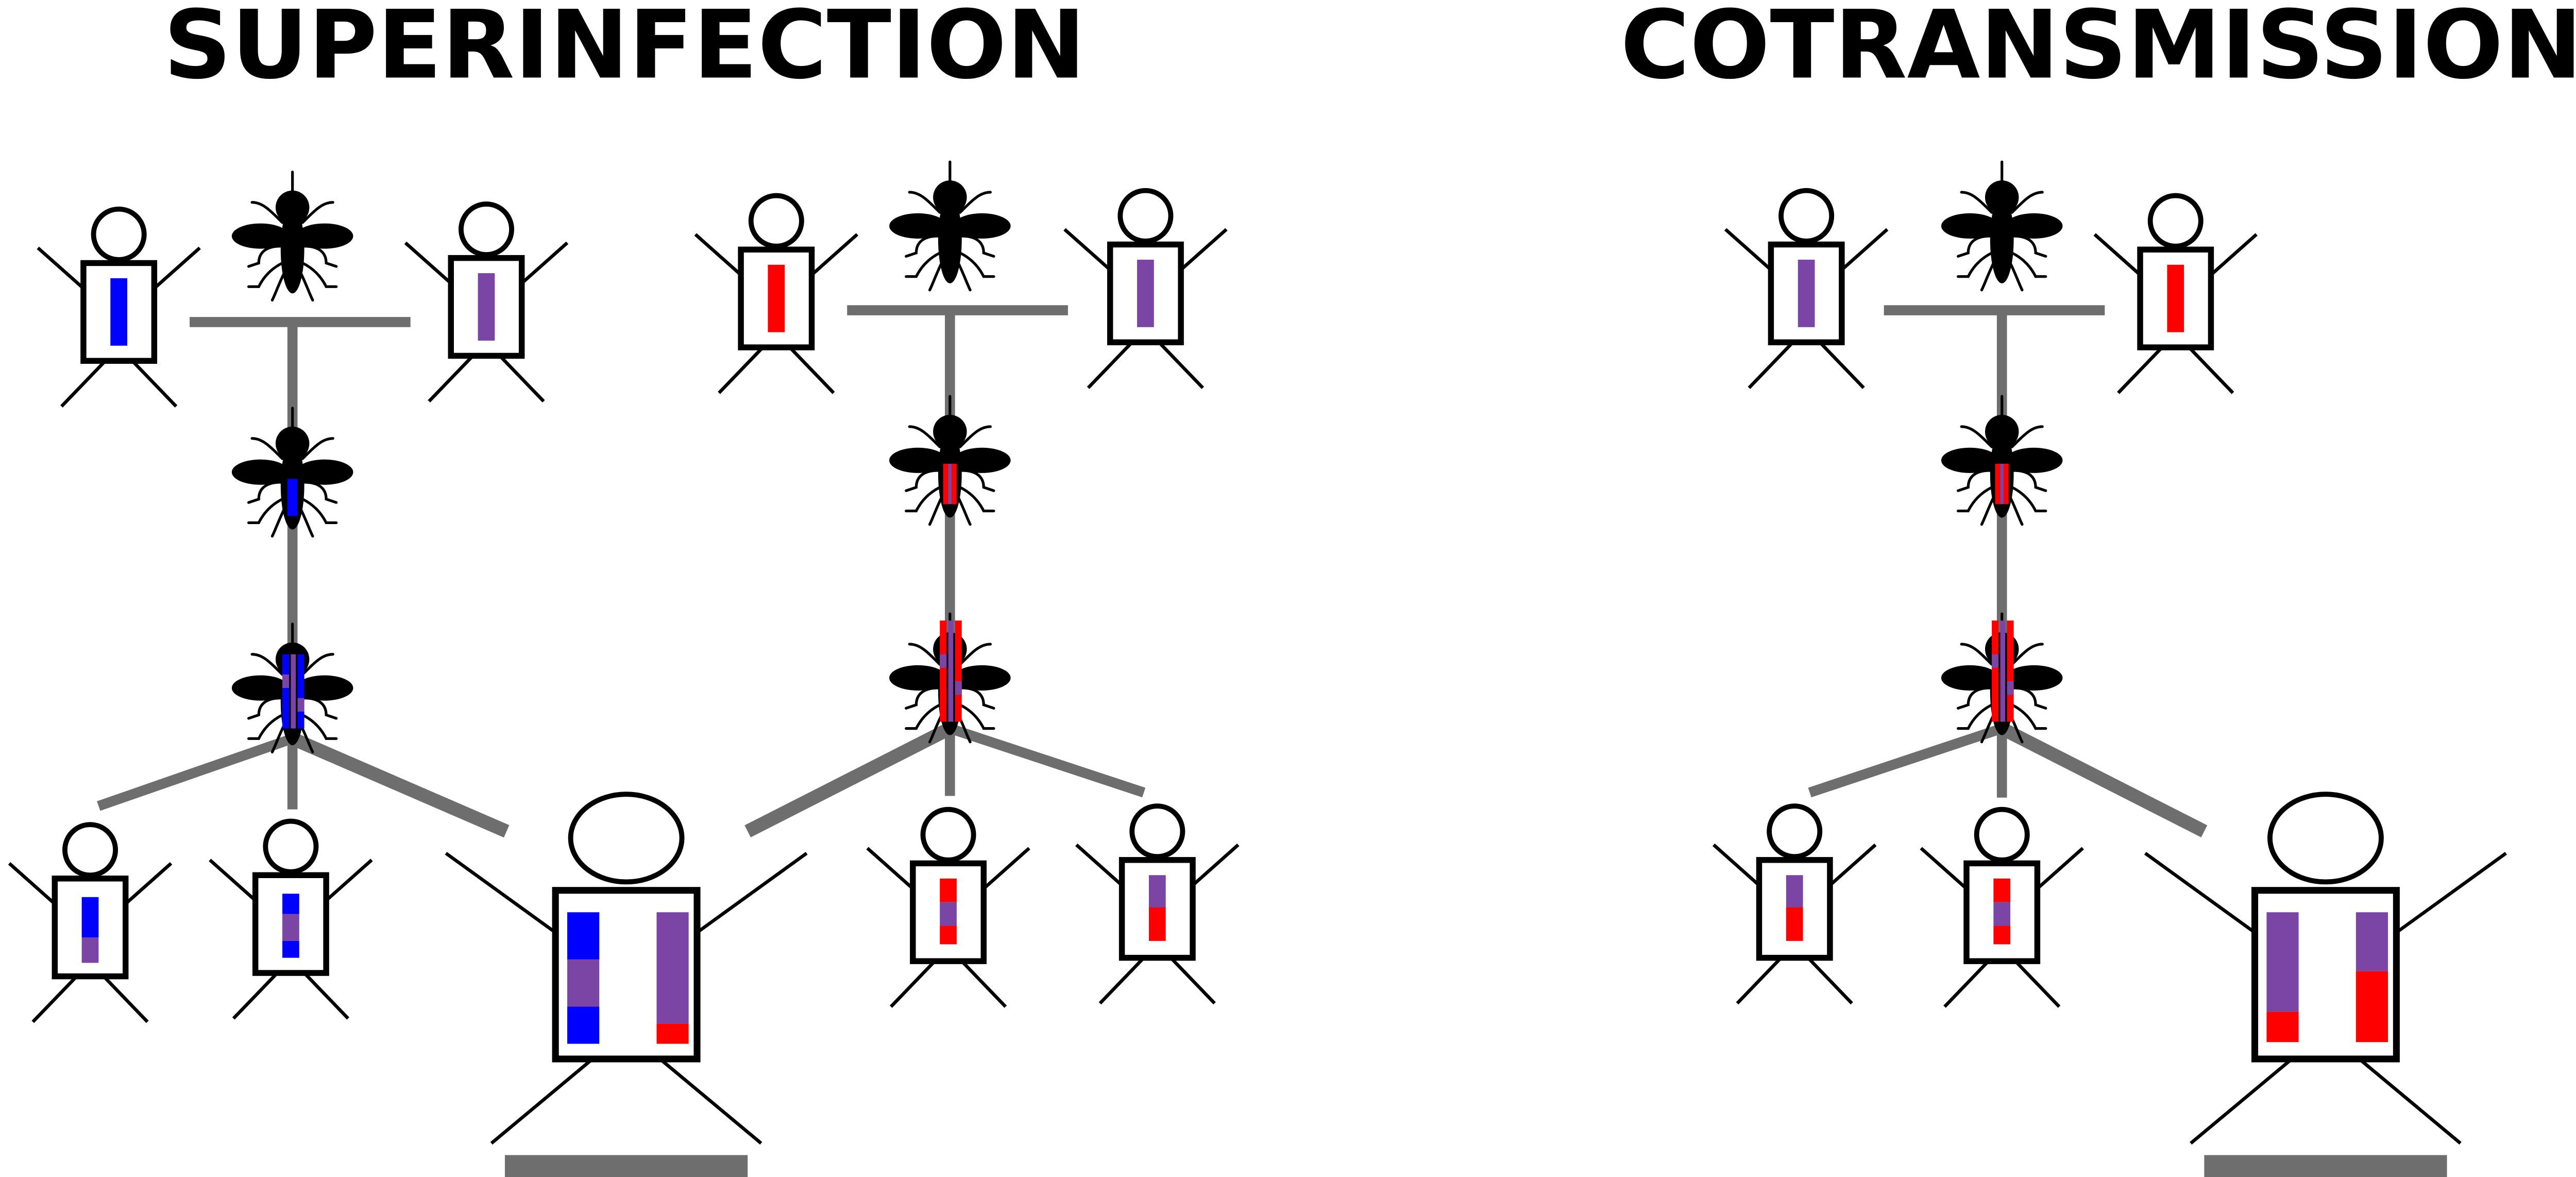  I want to click on title-superinfection: SUPERINFECTION, so click(624, 50).